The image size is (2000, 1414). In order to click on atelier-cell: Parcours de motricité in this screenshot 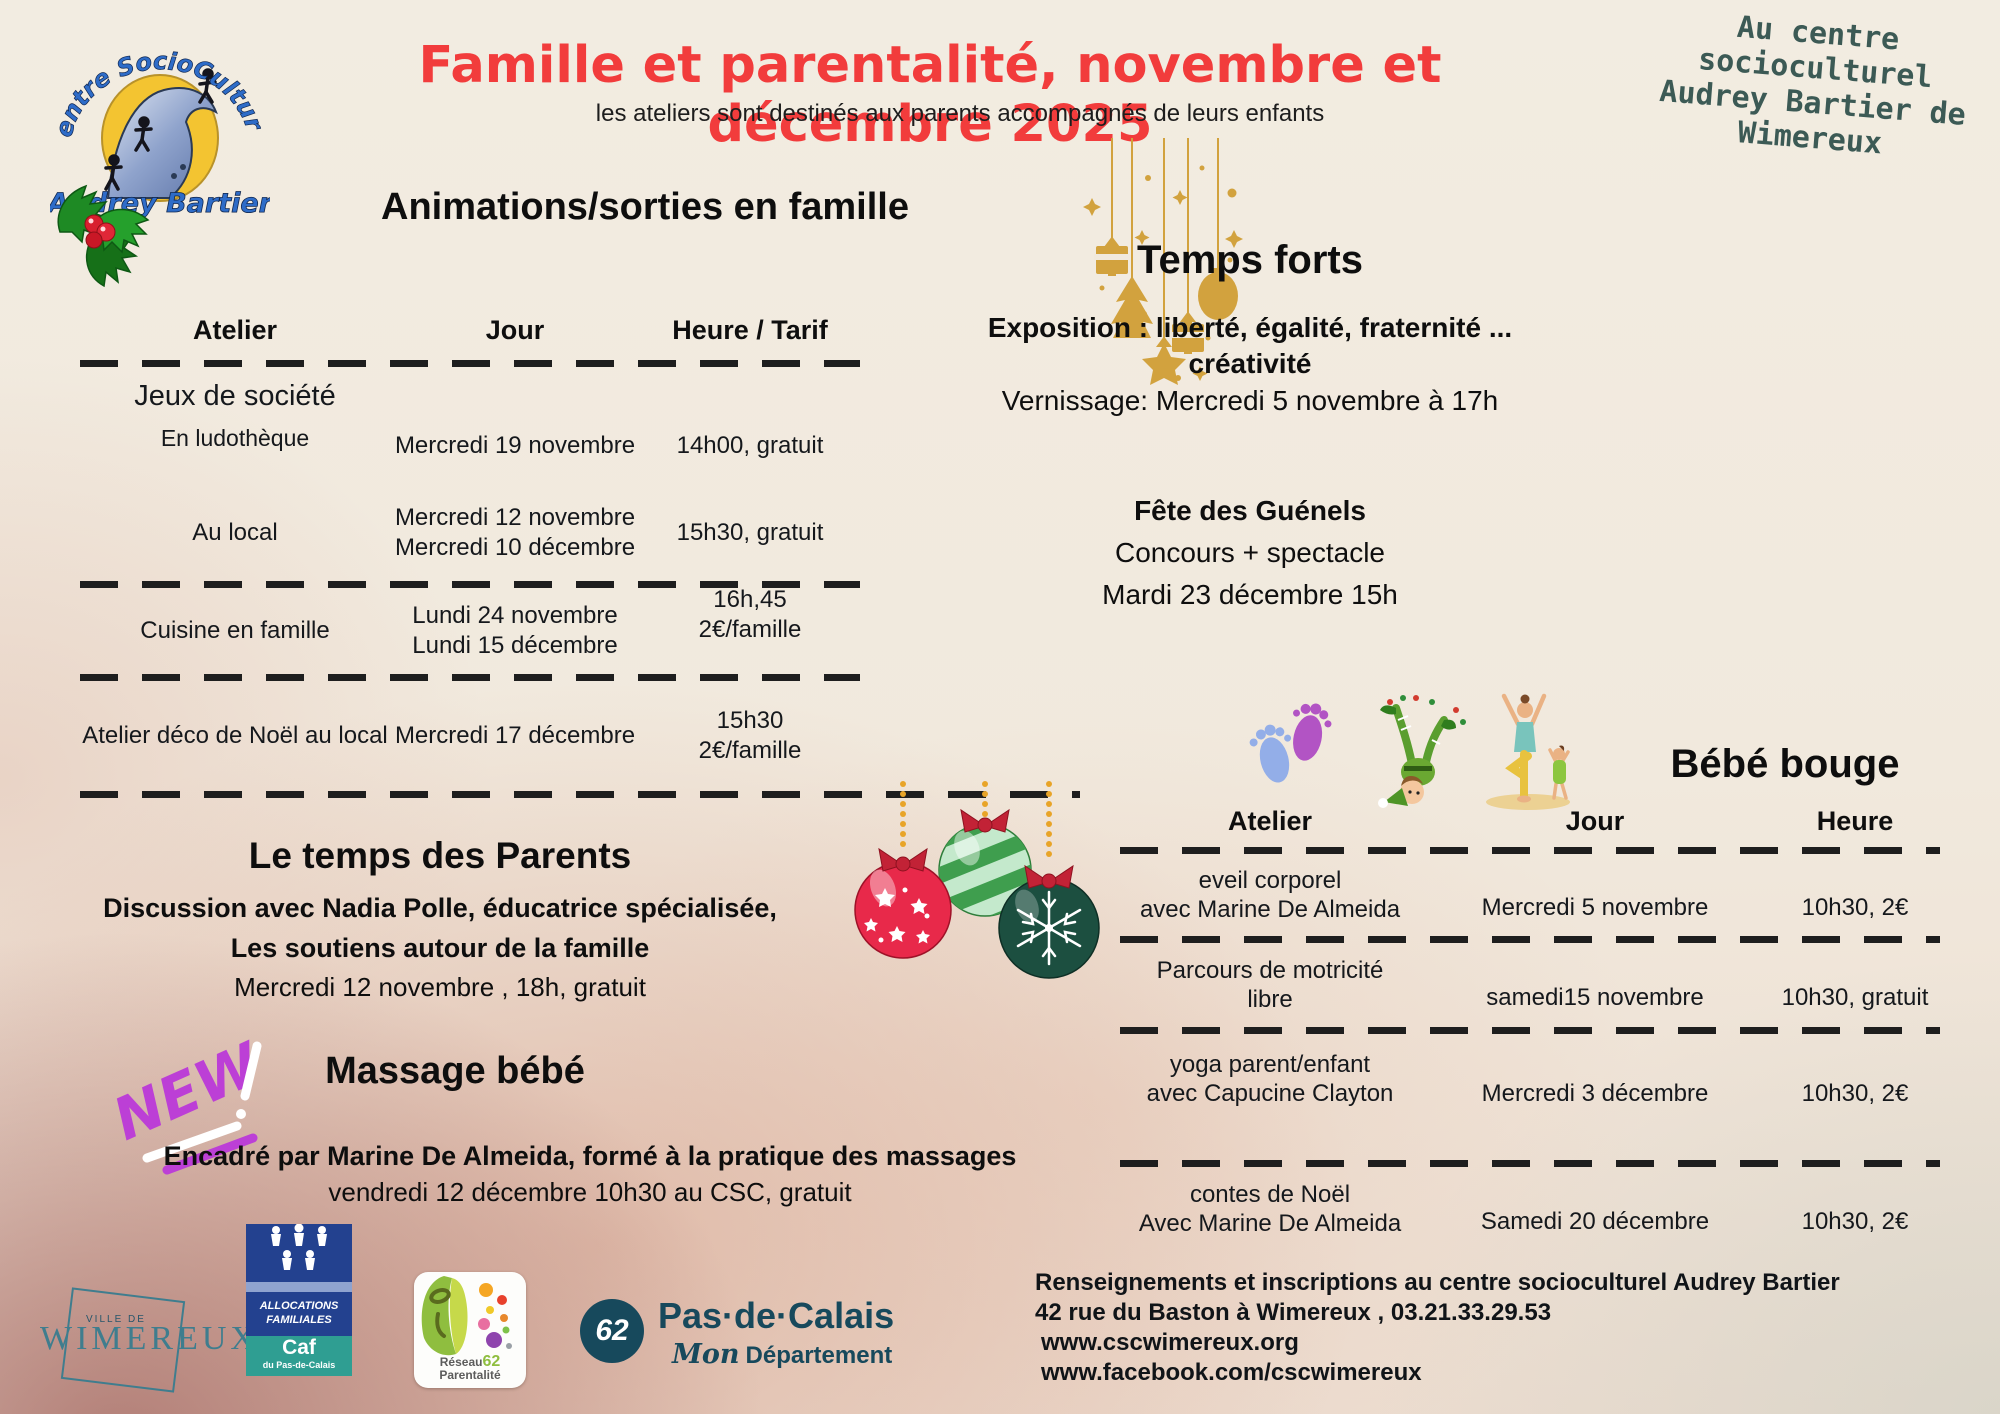, I will do `click(1270, 970)`.